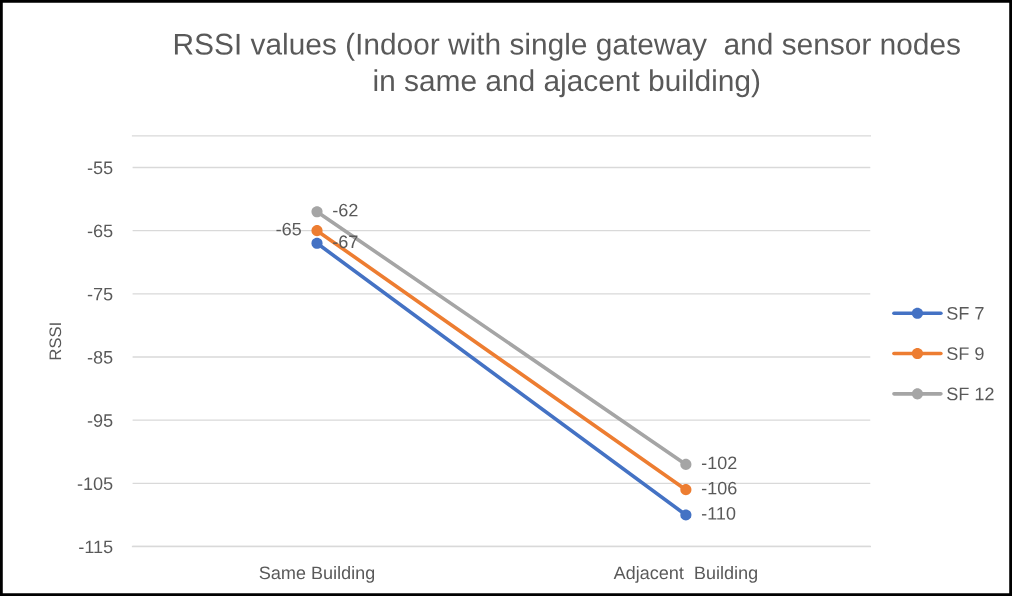 The width and height of the screenshot is (1012, 596). Describe the element at coordinates (965, 354) in the screenshot. I see `legend-label: SF 9` at that location.